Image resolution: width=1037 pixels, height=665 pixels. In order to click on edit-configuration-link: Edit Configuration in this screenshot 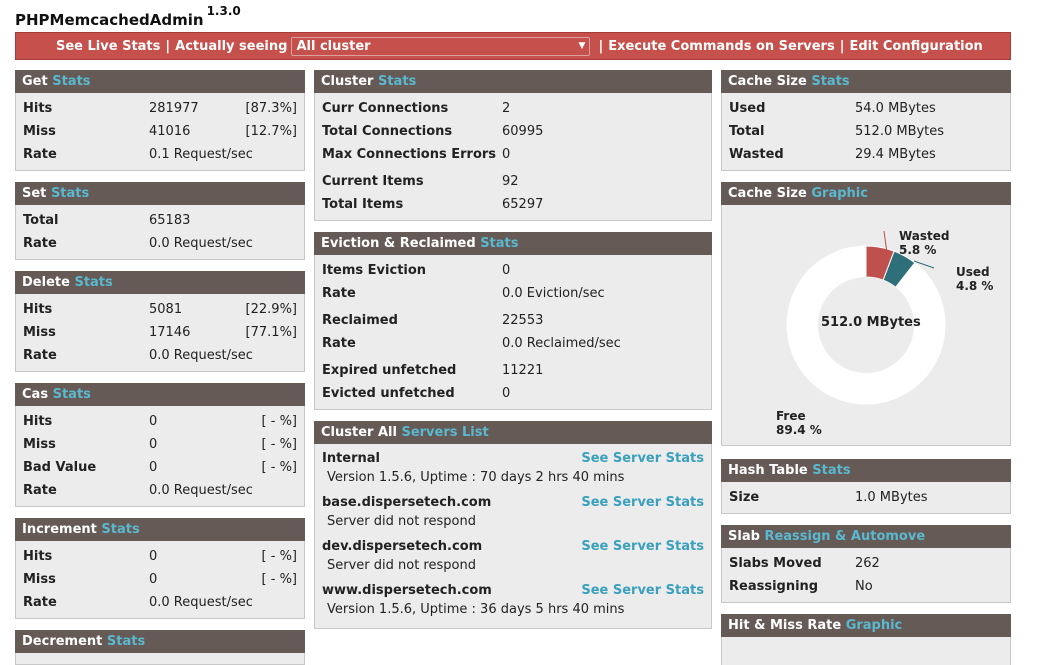, I will do `click(916, 46)`.